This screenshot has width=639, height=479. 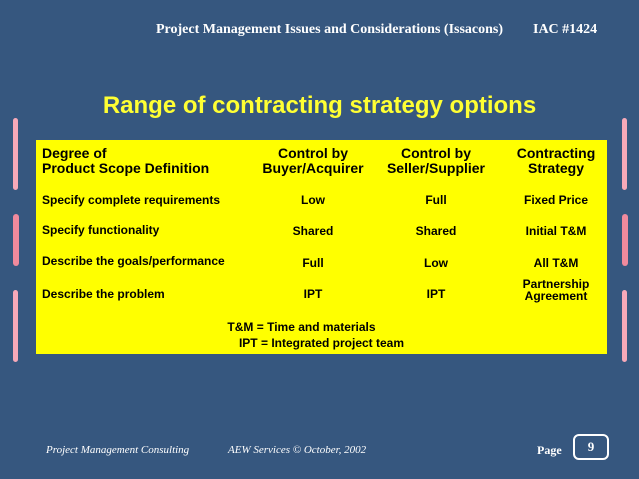 I want to click on header-seller: Control by Seller/Supplier, so click(x=436, y=160).